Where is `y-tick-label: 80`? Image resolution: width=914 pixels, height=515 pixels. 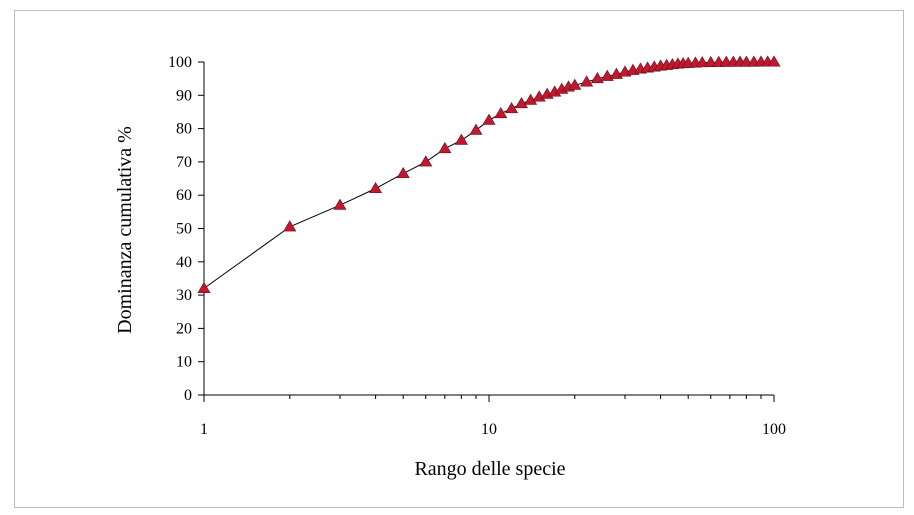 y-tick-label: 80 is located at coordinates (184, 129).